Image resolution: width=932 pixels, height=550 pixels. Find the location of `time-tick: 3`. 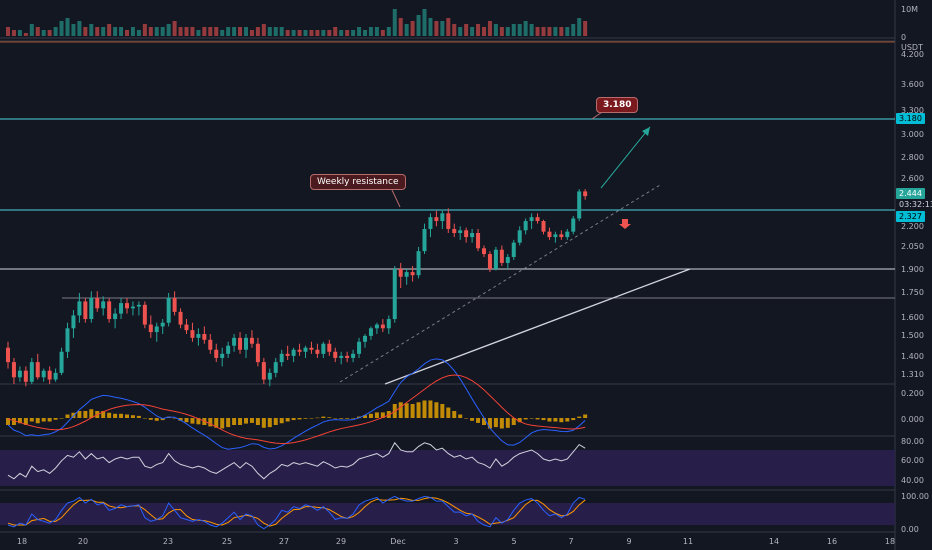

time-tick: 3 is located at coordinates (456, 541).